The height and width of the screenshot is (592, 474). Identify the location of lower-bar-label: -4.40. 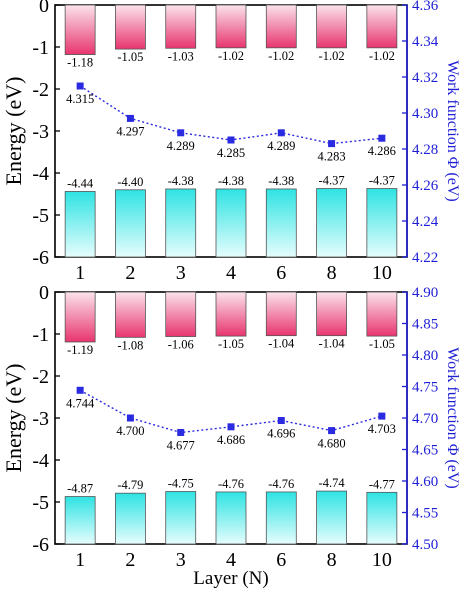
(130, 182).